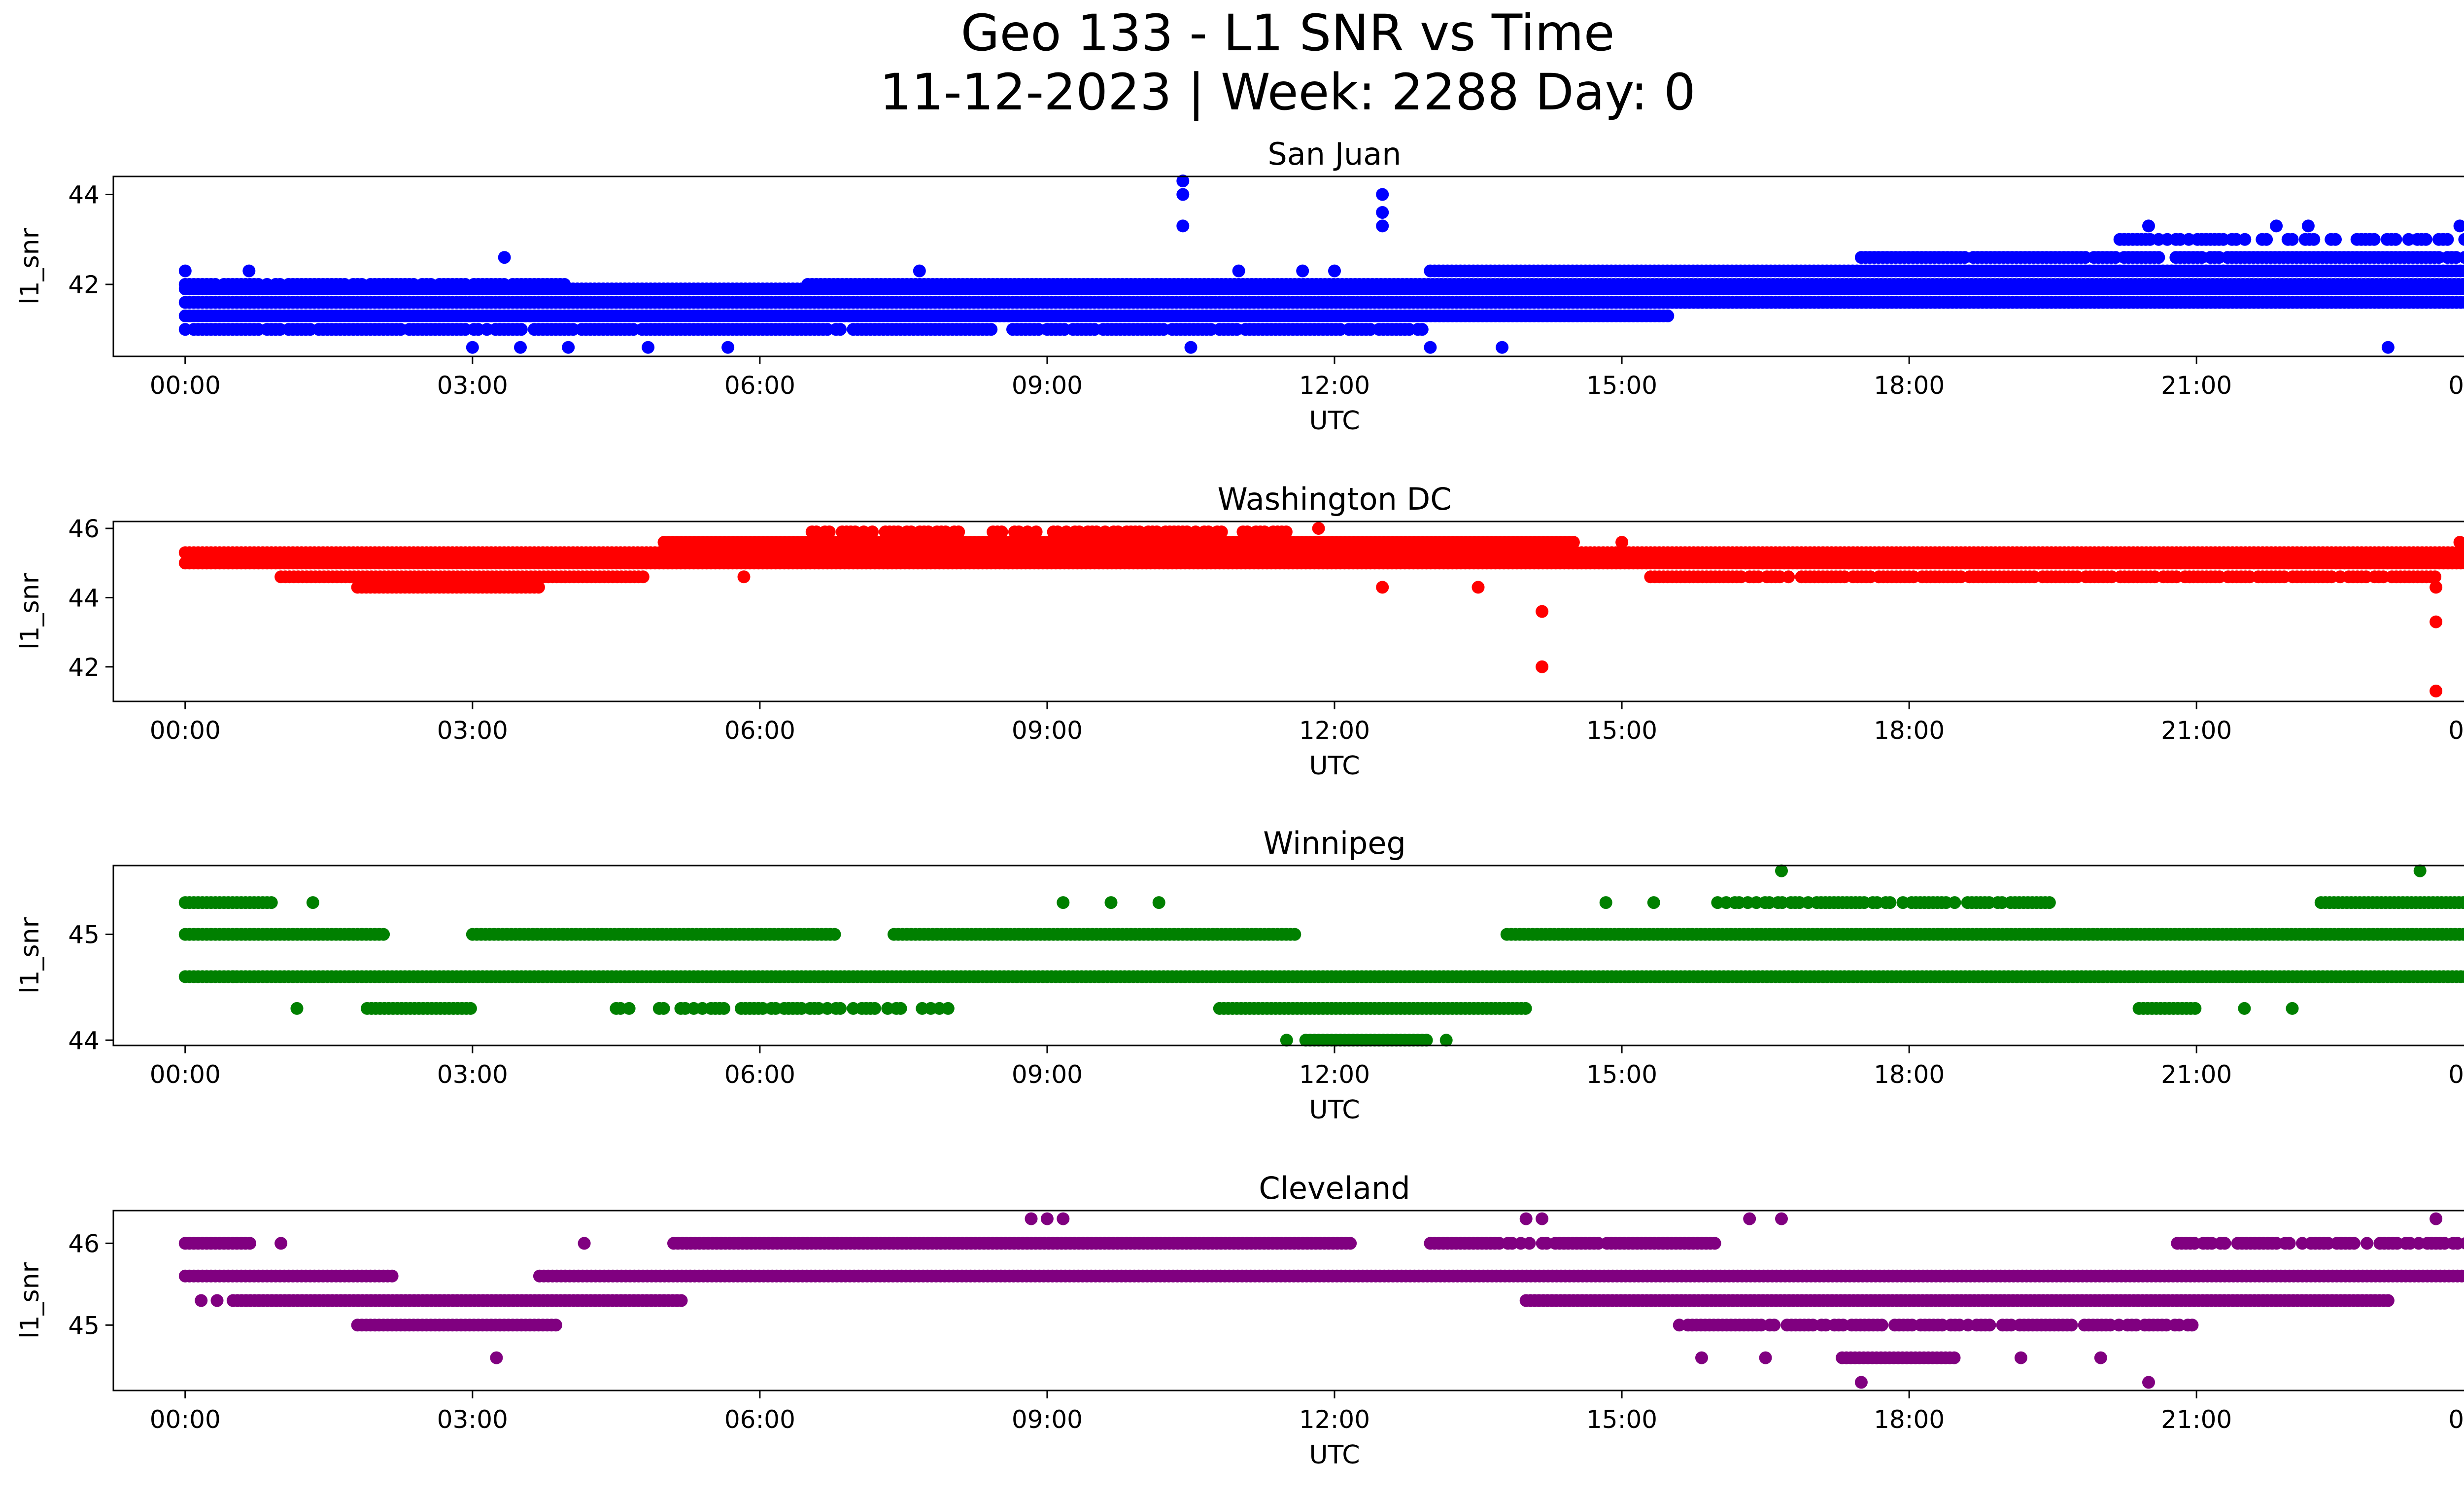  What do you see at coordinates (1288, 33) in the screenshot?
I see `figure-title-line1: Geo 133 - L1 SNR vs Time` at bounding box center [1288, 33].